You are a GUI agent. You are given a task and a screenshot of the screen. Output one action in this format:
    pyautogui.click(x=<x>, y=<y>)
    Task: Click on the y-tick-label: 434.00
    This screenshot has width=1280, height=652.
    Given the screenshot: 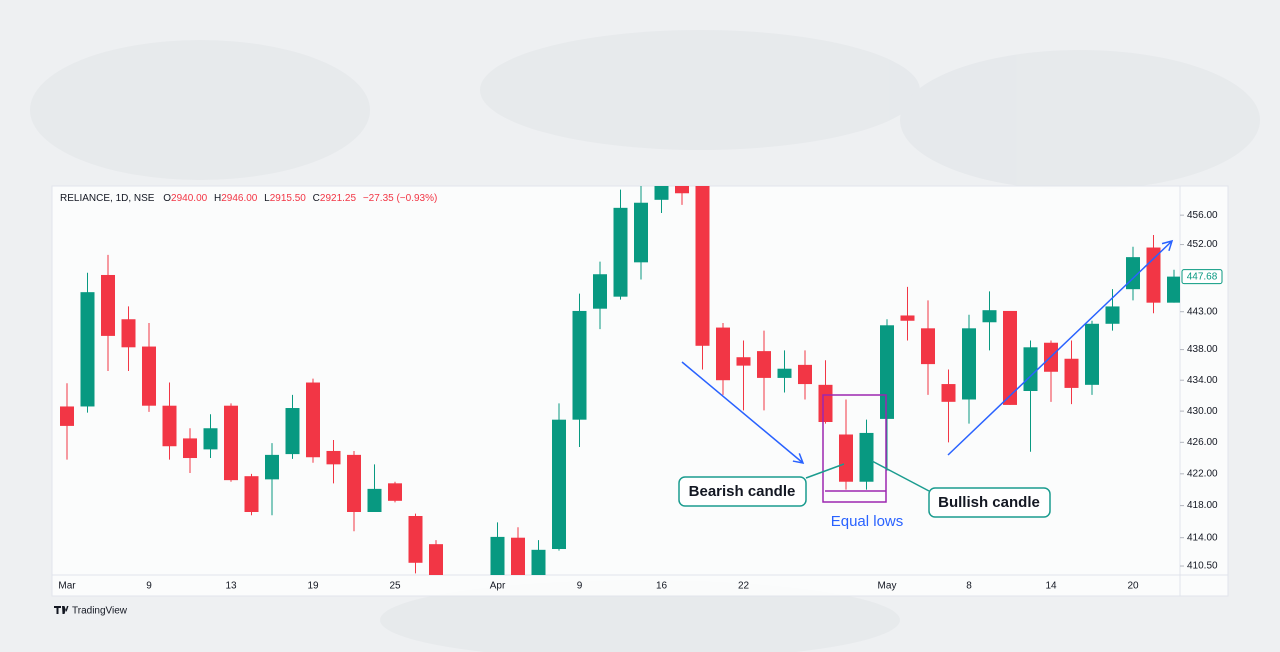 What is the action you would take?
    pyautogui.click(x=1202, y=380)
    